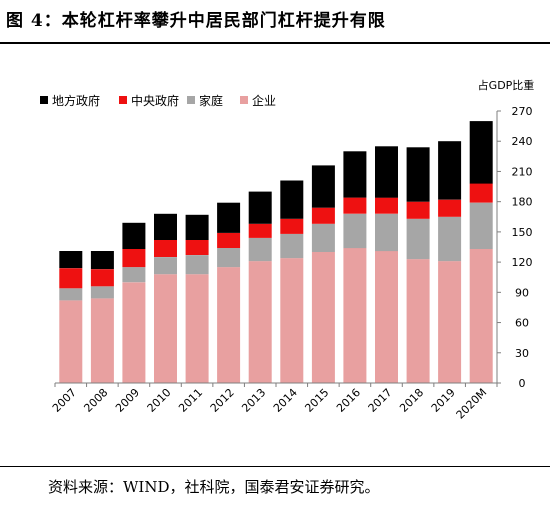  What do you see at coordinates (522, 171) in the screenshot?
I see `y-tick-label: 210` at bounding box center [522, 171].